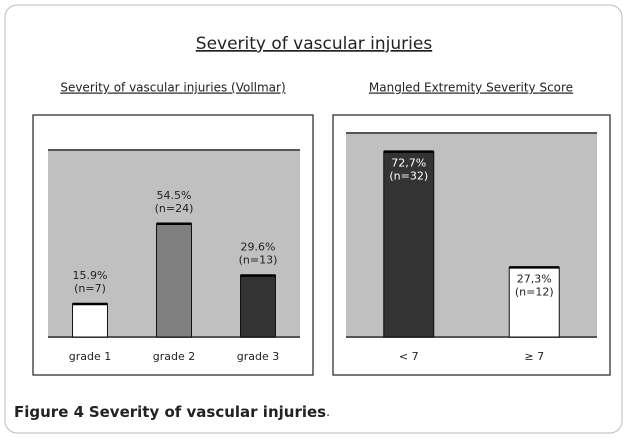  Describe the element at coordinates (90, 356) in the screenshot. I see `x-tick-label: grade 1` at that location.